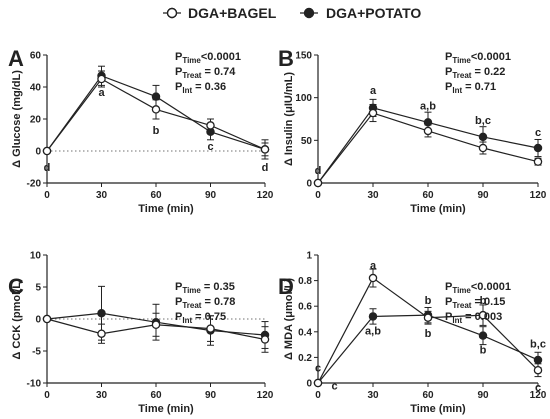 This screenshot has width=550, height=419. What do you see at coordinates (34, 184) in the screenshot?
I see `y-tick-label: -20` at bounding box center [34, 184].